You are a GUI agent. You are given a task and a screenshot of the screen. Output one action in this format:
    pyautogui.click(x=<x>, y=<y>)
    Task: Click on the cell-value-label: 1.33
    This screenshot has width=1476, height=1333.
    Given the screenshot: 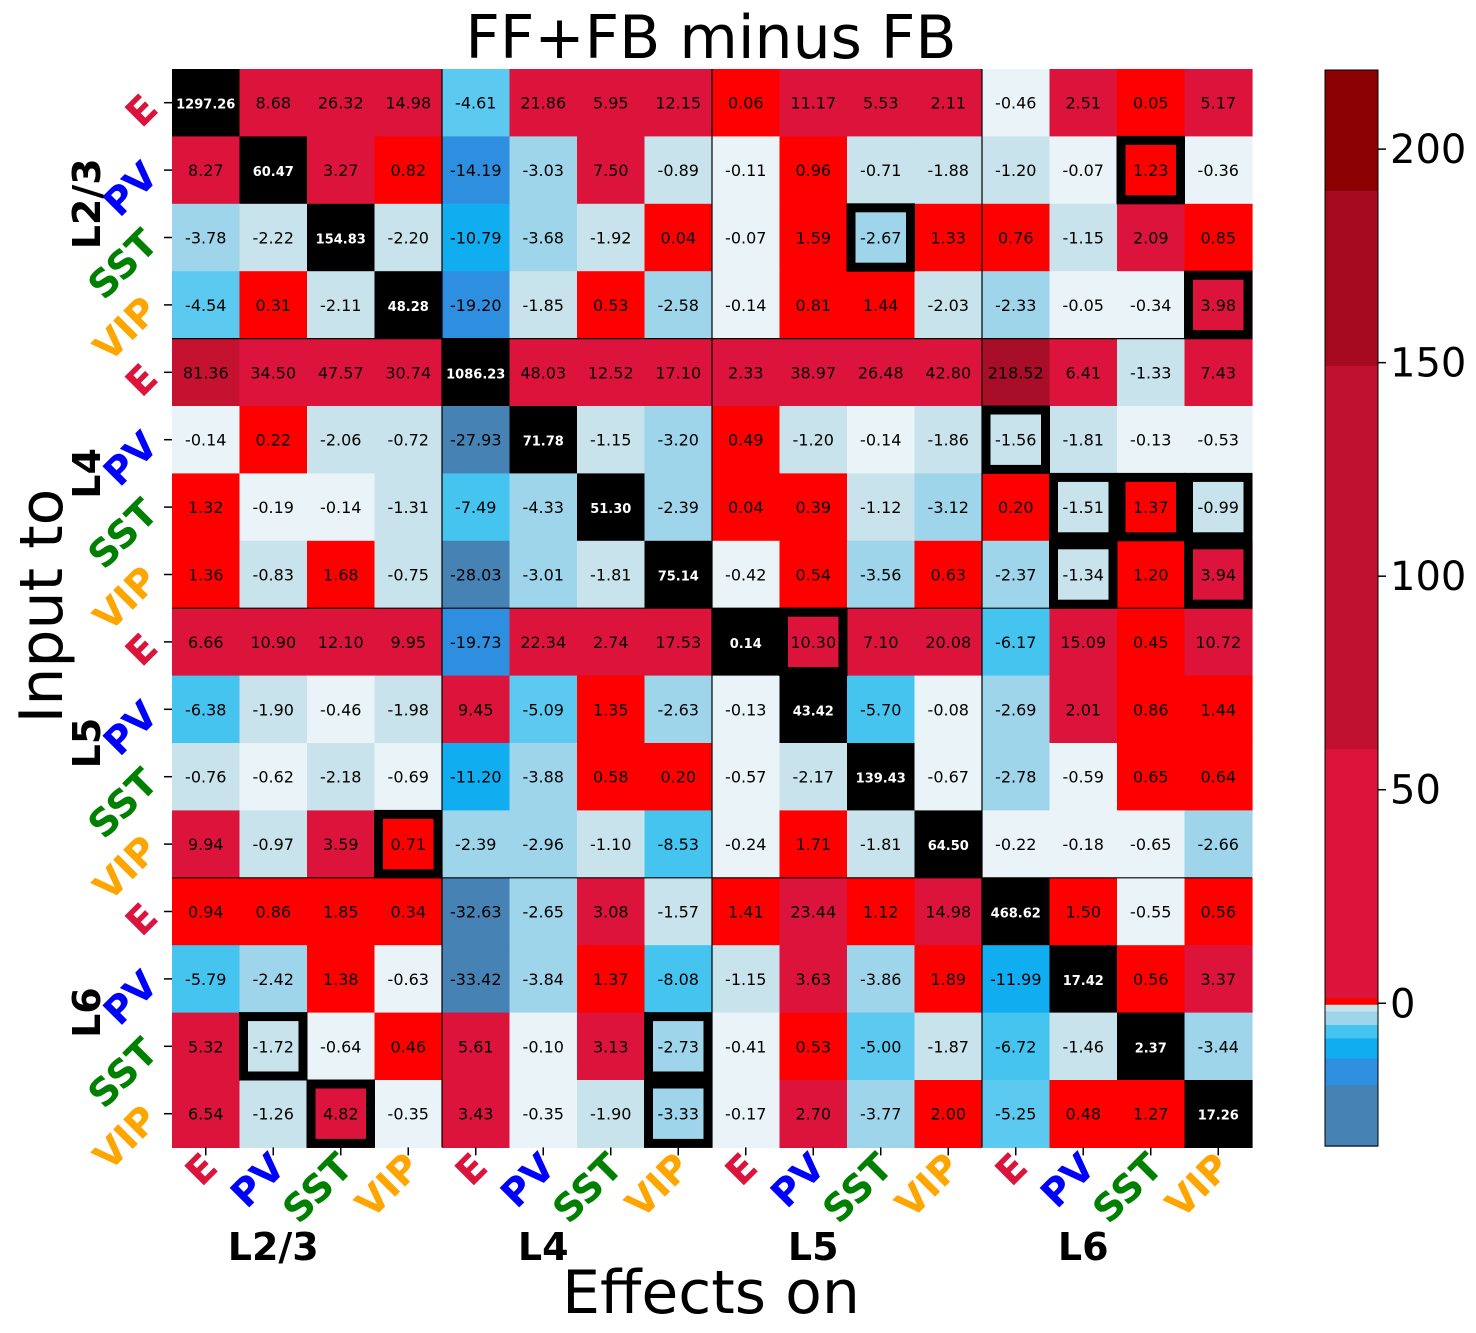 What is the action you would take?
    pyautogui.click(x=948, y=238)
    